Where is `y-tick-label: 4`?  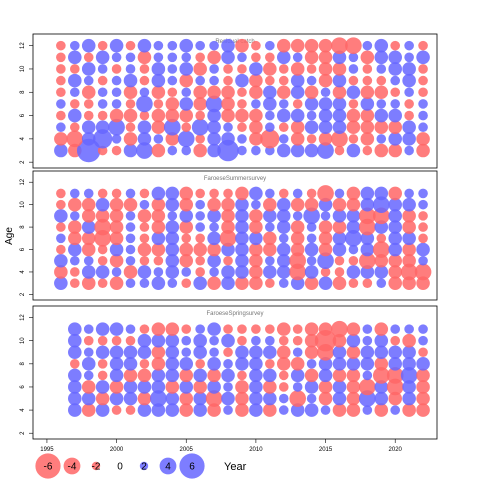 y-tick-label: 4 is located at coordinates (23, 410).